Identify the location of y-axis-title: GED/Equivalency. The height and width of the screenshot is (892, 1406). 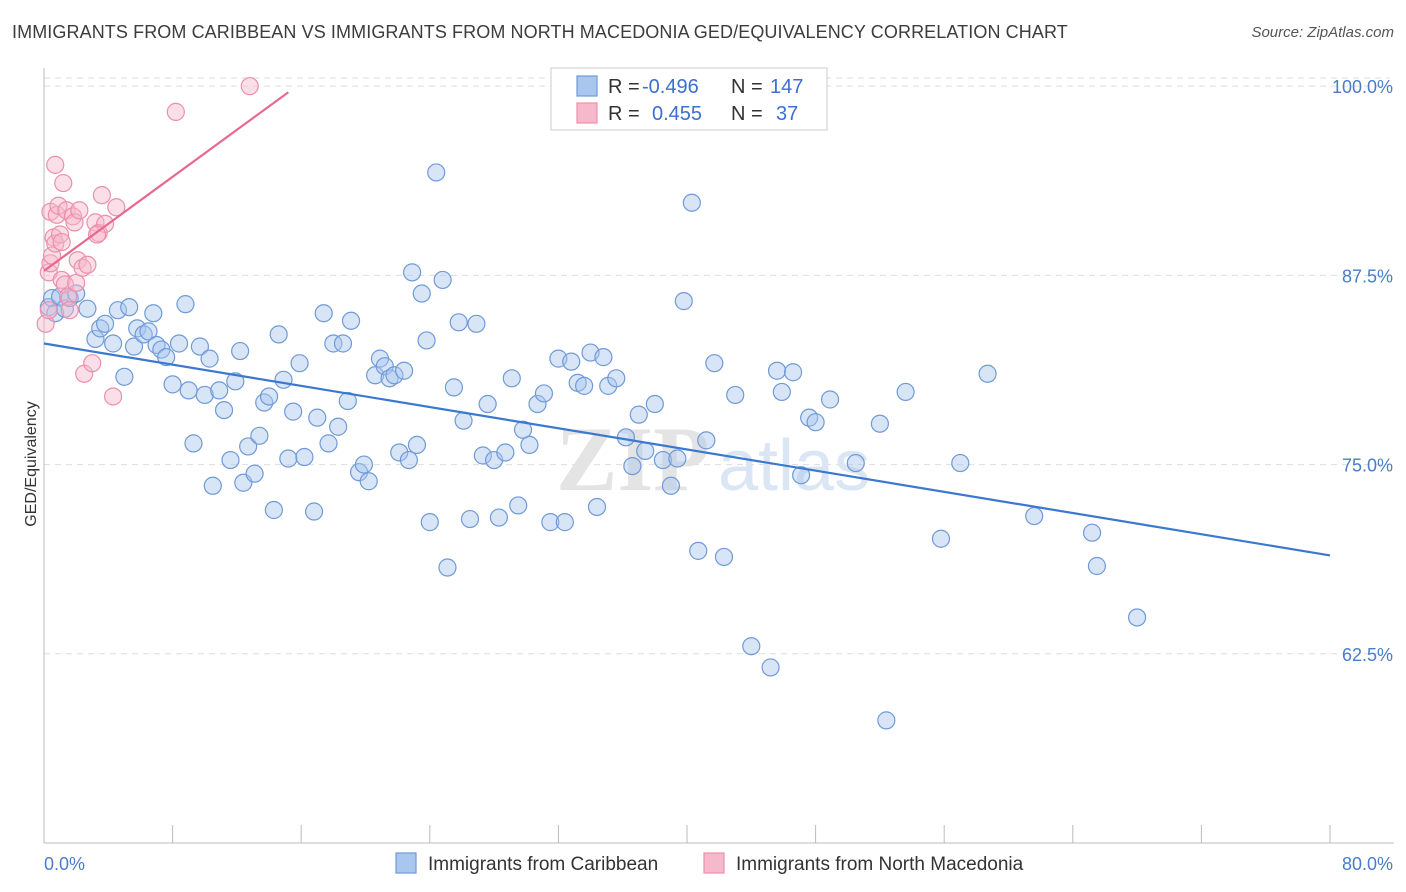
(31, 463).